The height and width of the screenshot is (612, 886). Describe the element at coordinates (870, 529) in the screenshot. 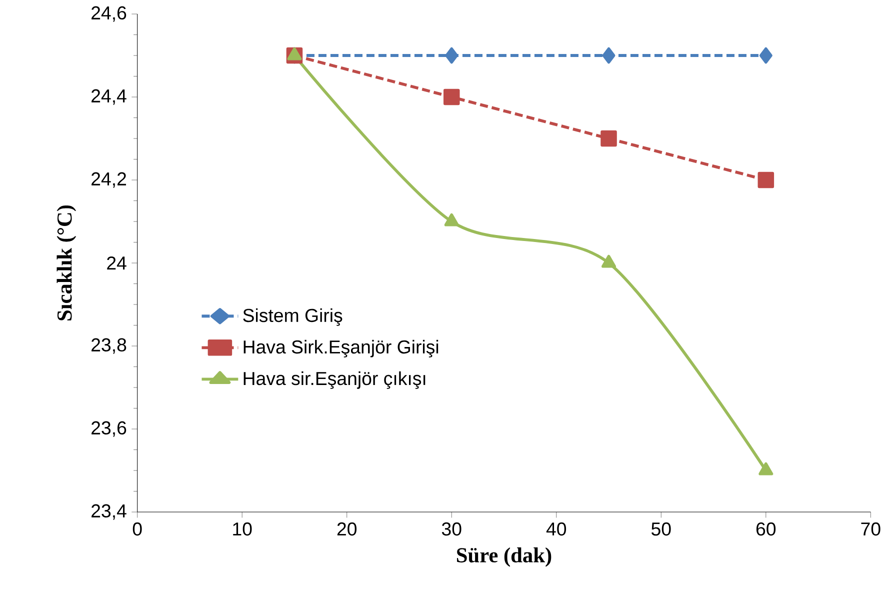

I see `x-tick-label: 70` at that location.